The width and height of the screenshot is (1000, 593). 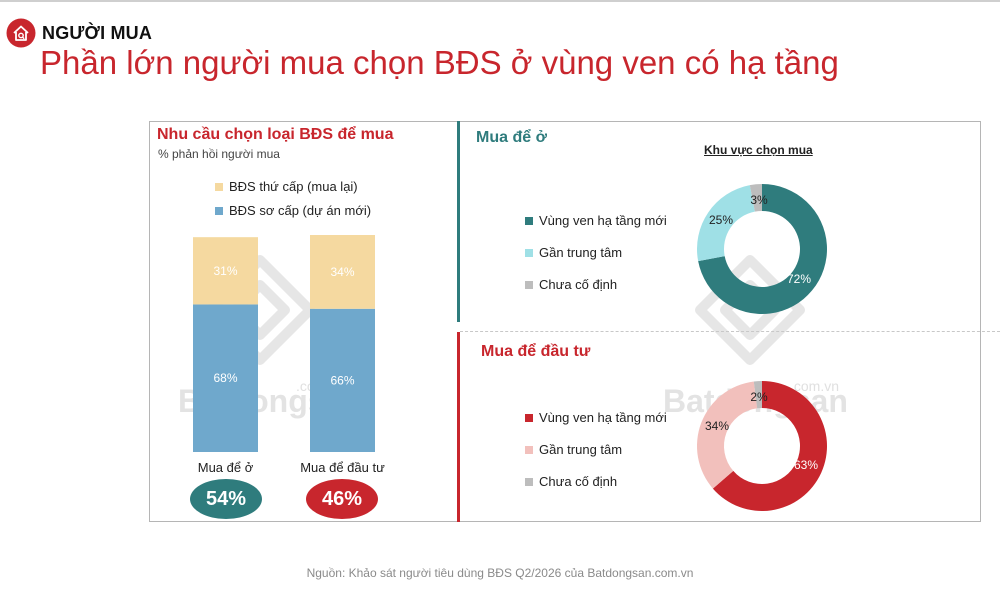 I want to click on brand: NGƯỜI MUA, so click(x=79, y=33).